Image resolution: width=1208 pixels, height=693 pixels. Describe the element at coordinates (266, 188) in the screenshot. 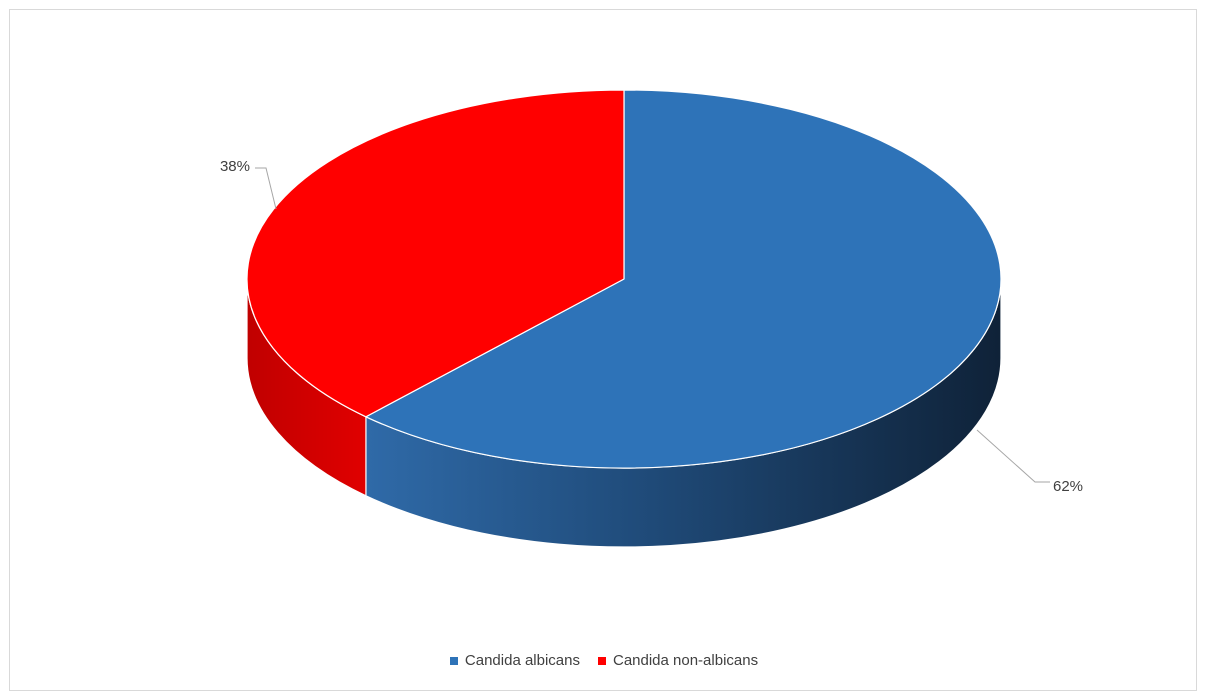

I see `leader-line-non-albicans` at that location.